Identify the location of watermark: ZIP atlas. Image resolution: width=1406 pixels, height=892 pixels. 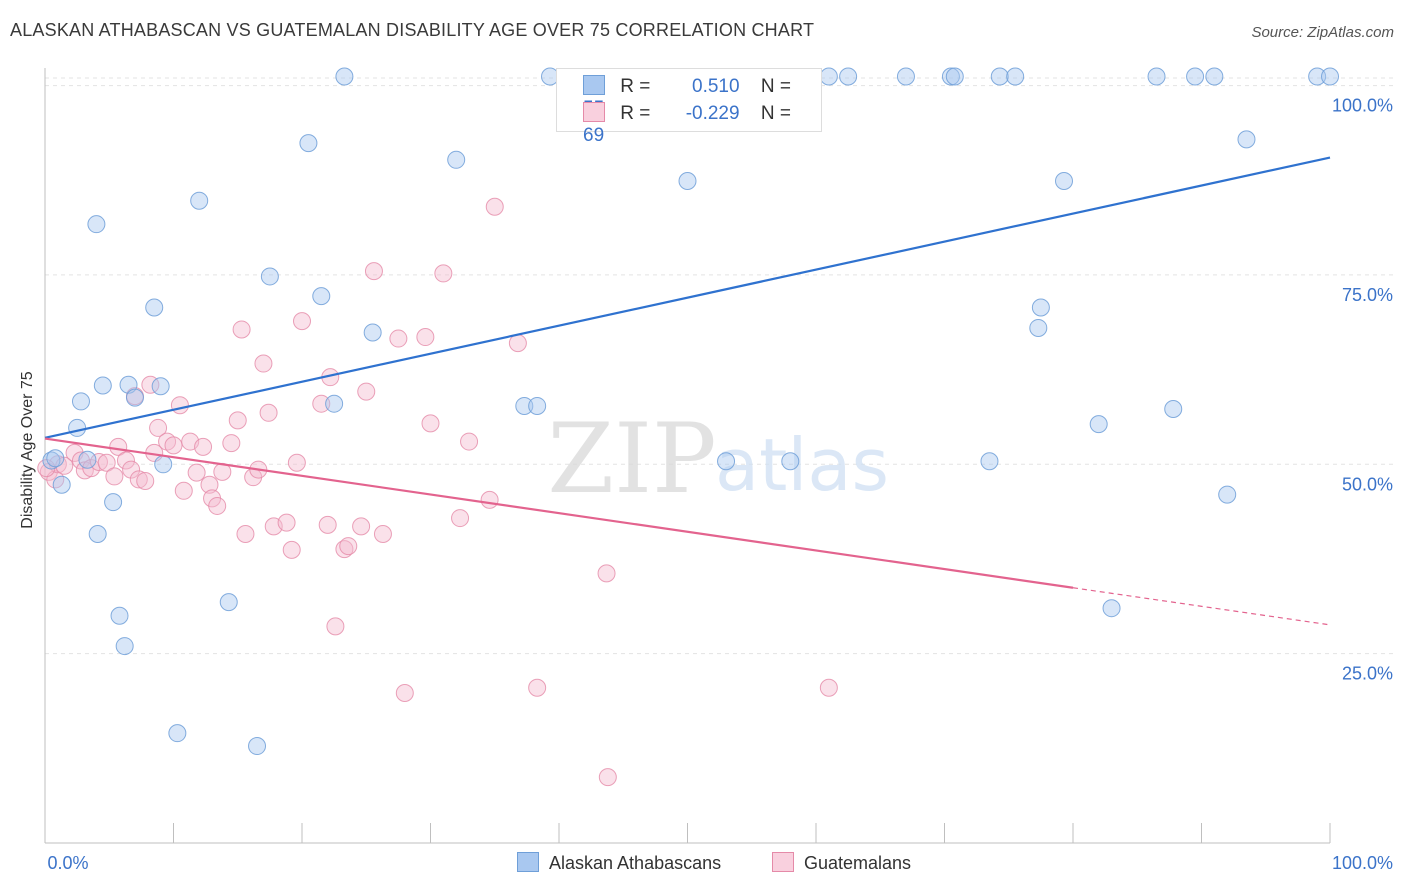
(718, 459).